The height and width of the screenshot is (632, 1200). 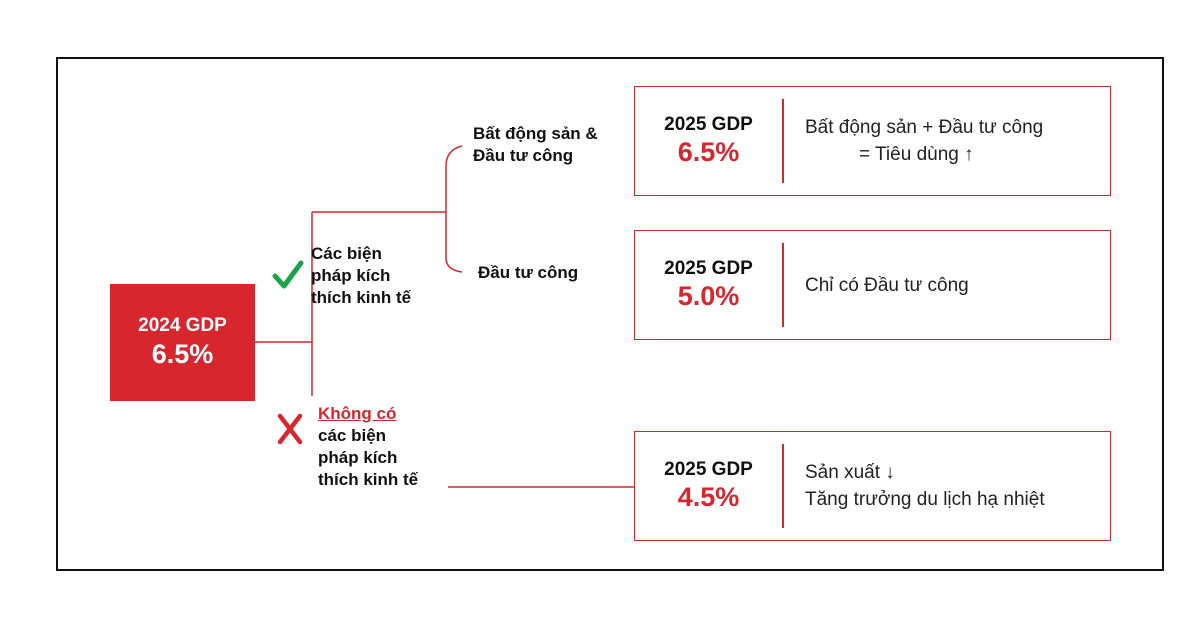 What do you see at coordinates (708, 296) in the screenshot?
I see `outcome-gdp-value: 5.0%` at bounding box center [708, 296].